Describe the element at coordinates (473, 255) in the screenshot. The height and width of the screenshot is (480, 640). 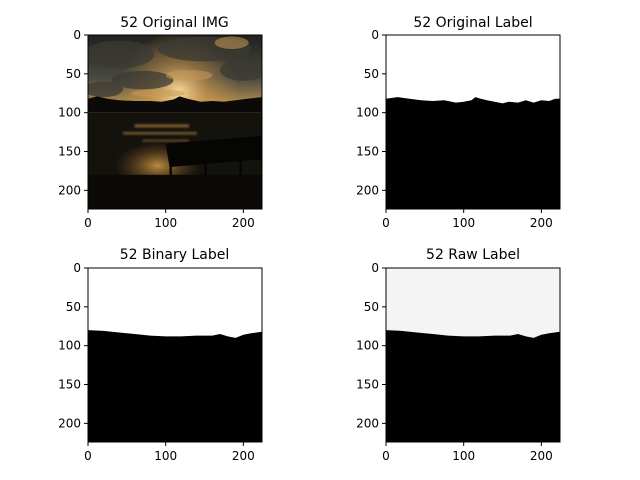
I see `panel-title: 52 Raw Label` at that location.